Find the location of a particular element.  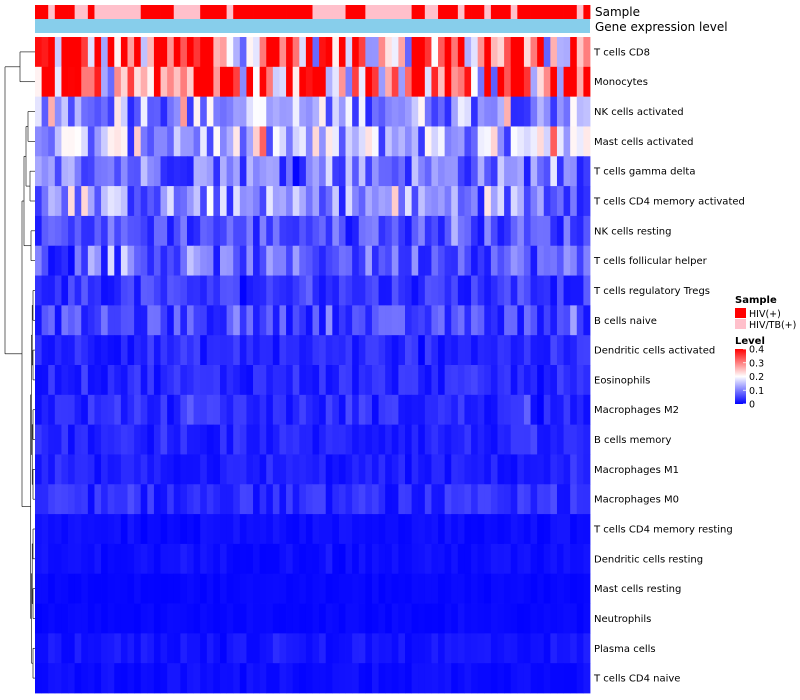

row-label: T cells CD4 naive is located at coordinates (636, 679).